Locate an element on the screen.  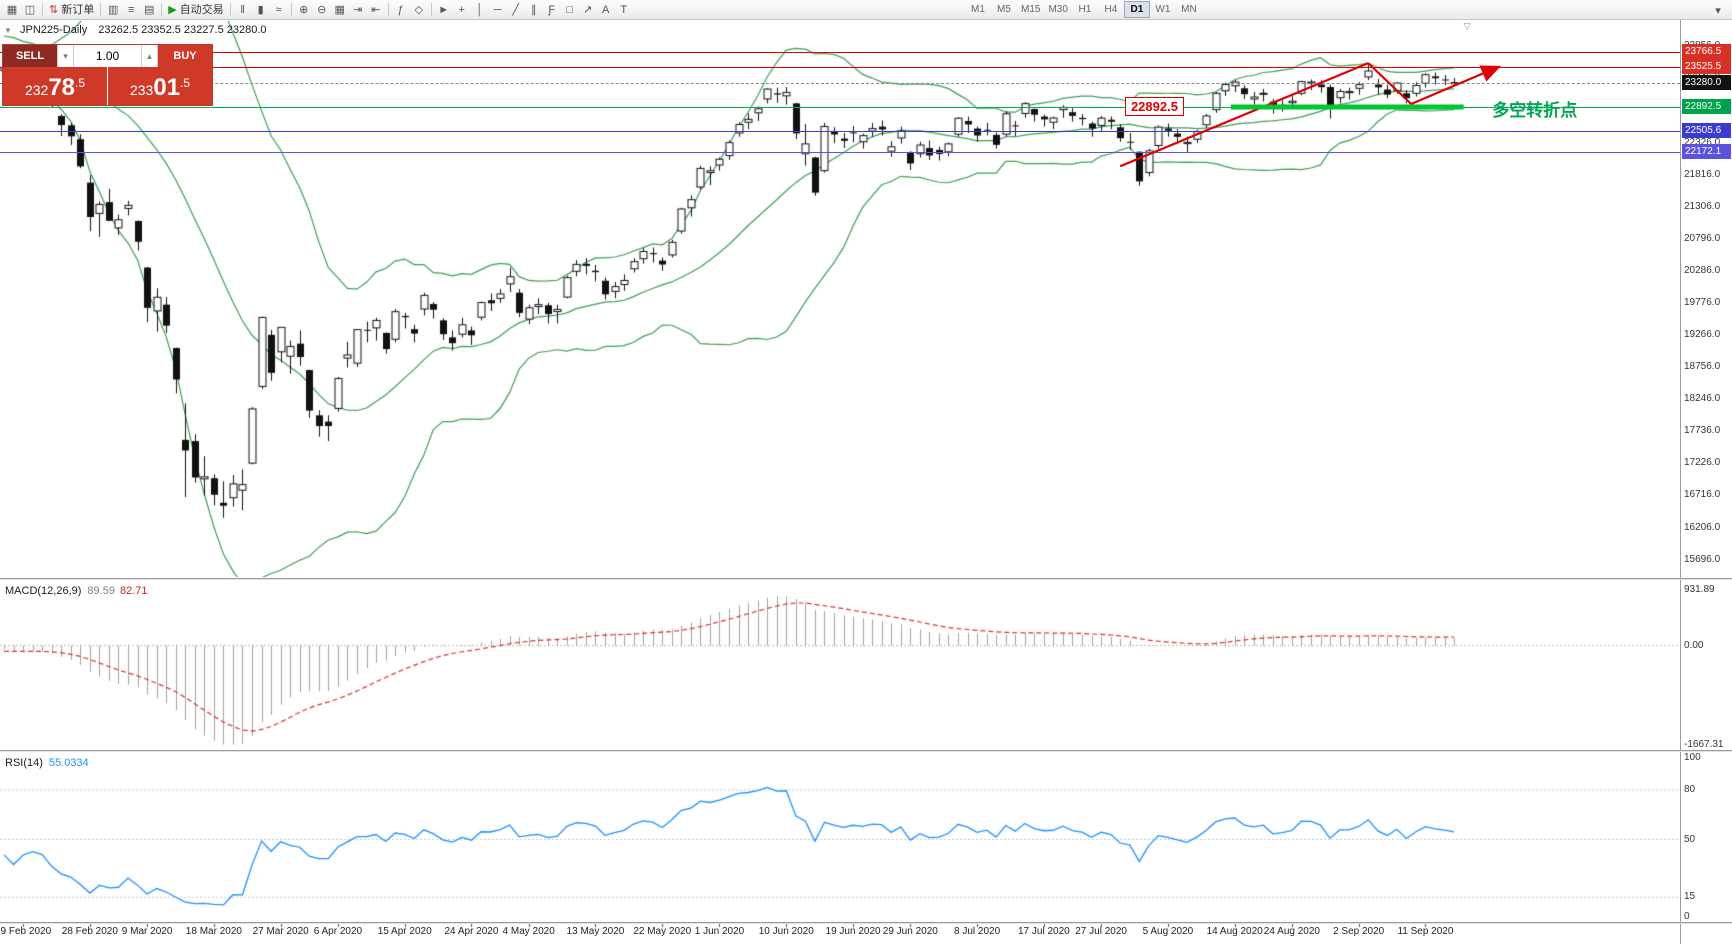
autotrading-button: ▶ 自动交易 is located at coordinates (195, 9).